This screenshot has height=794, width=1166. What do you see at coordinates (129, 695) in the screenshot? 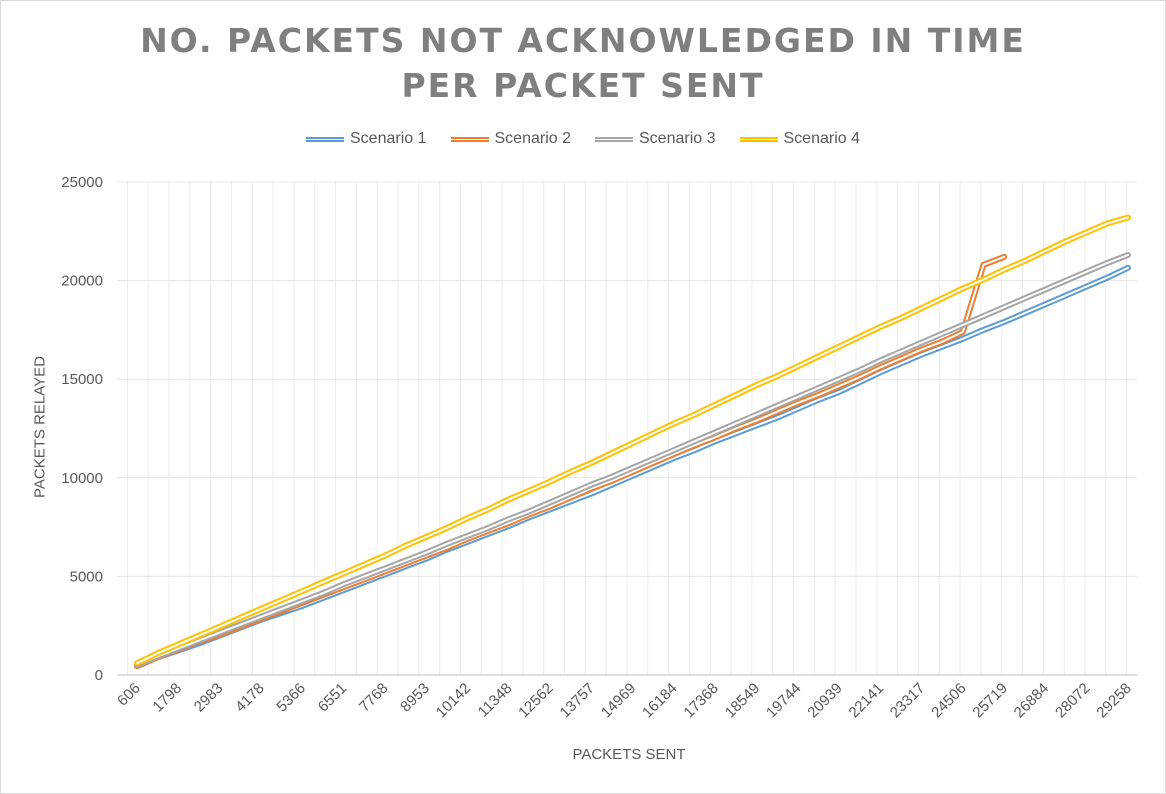
I see `x-tick-label: 606` at bounding box center [129, 695].